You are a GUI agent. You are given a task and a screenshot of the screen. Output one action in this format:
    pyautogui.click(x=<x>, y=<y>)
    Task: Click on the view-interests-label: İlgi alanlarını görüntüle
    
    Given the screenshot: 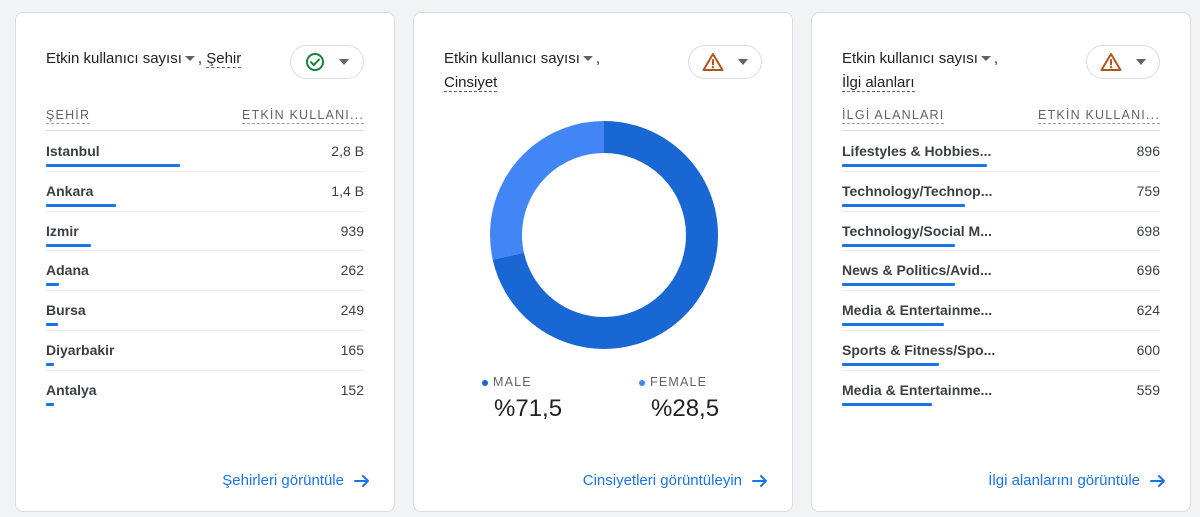 What is the action you would take?
    pyautogui.click(x=1064, y=480)
    